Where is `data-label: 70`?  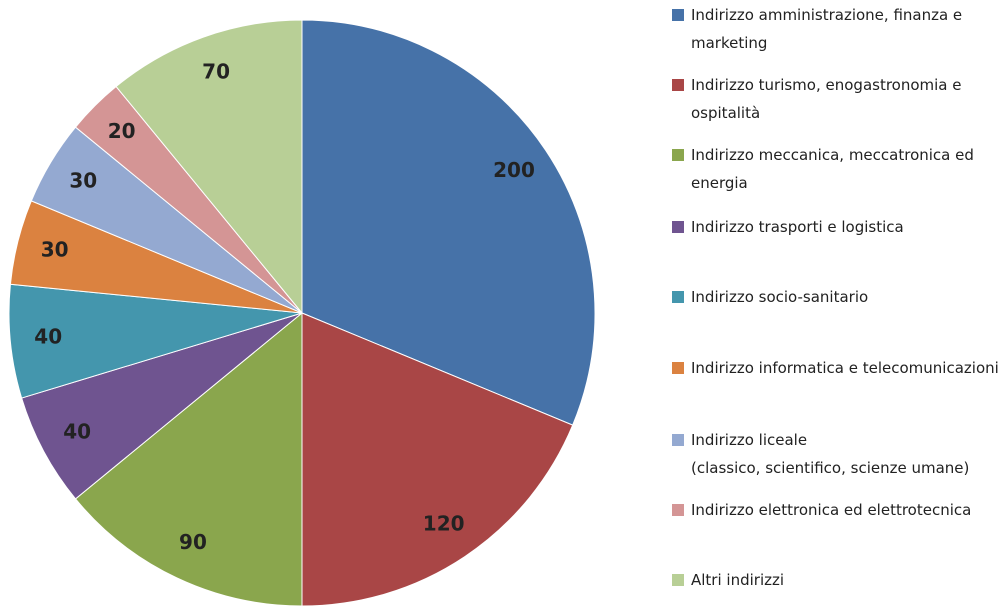
data-label: 70 is located at coordinates (216, 71).